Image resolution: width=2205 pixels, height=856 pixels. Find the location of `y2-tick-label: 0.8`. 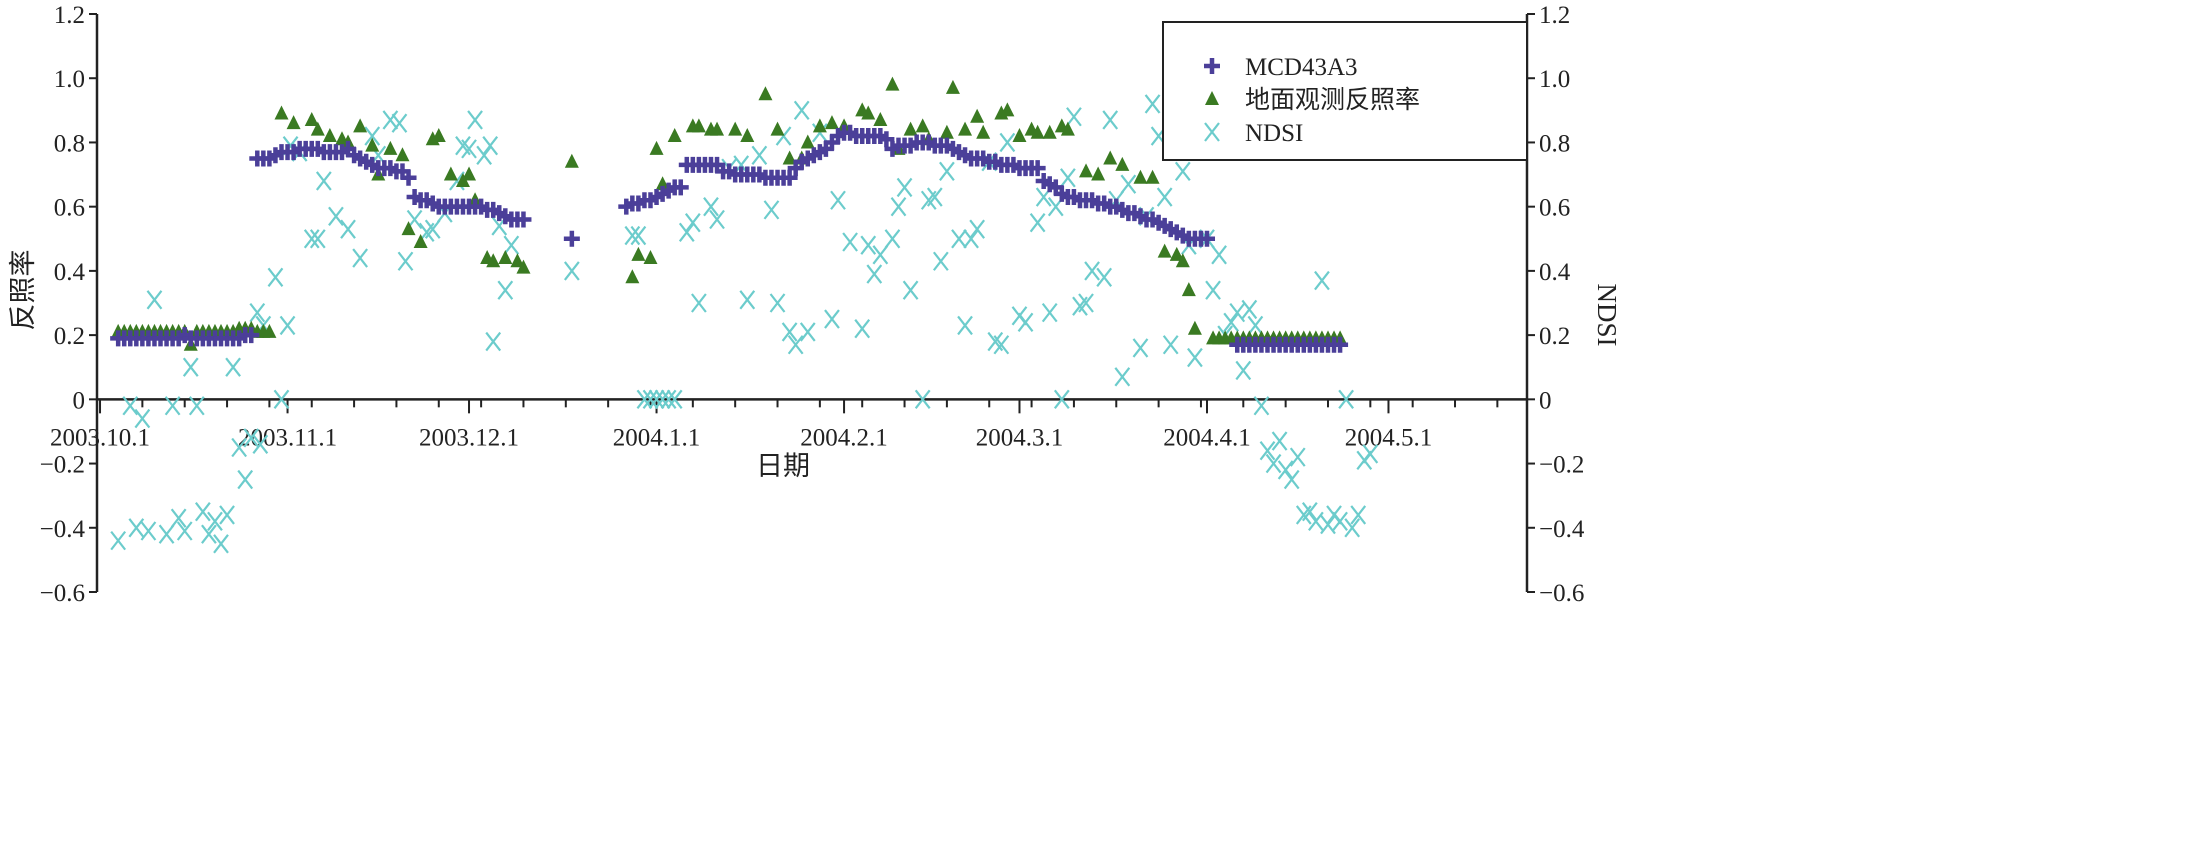

y2-tick-label: 0.8 is located at coordinates (1554, 143).